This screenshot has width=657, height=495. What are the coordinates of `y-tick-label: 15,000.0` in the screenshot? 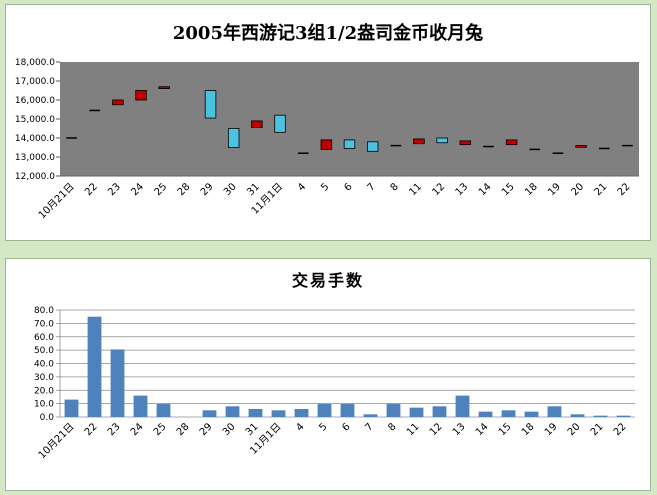 It's located at (35, 120).